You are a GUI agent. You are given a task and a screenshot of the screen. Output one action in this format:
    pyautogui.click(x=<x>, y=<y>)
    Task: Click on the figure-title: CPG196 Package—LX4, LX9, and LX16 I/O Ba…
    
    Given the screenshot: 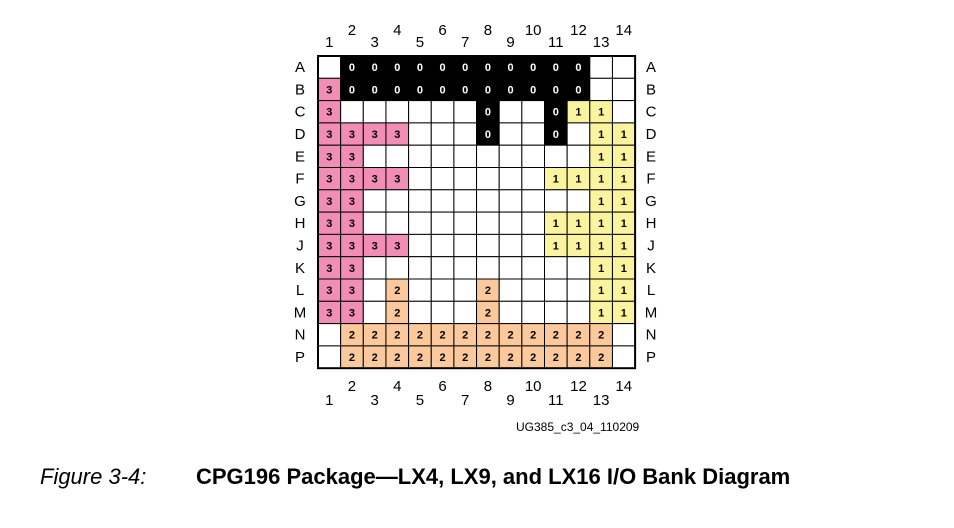 What is the action you would take?
    pyautogui.click(x=493, y=476)
    